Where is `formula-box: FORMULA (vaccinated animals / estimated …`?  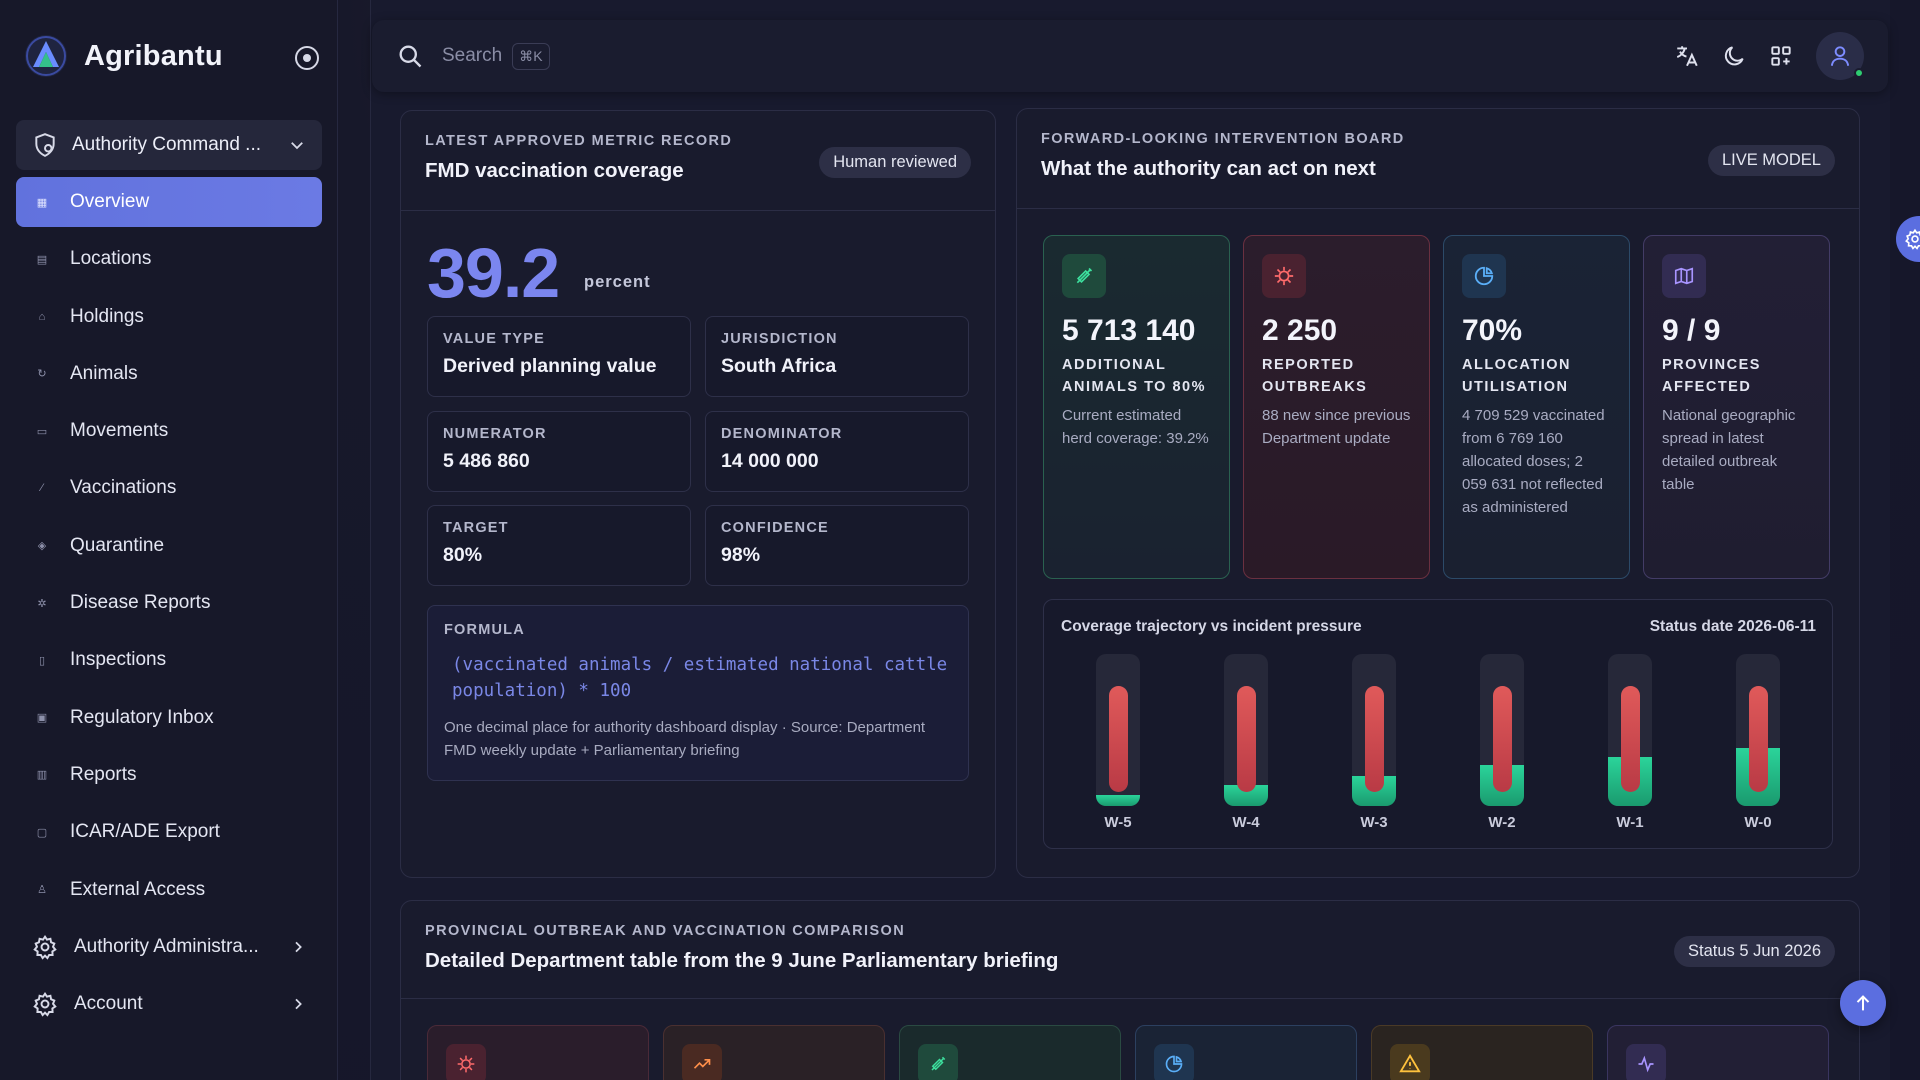 formula-box: FORMULA (vaccinated animals / estimated … is located at coordinates (698, 693).